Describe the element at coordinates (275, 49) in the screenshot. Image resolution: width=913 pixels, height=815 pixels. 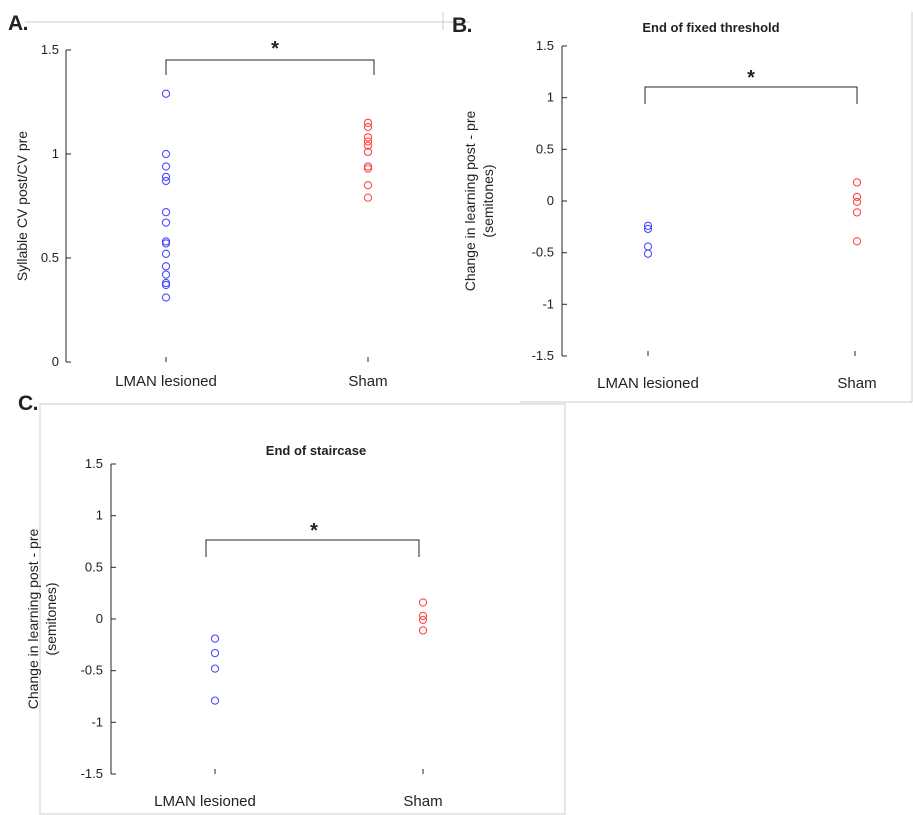
I see `panel-a-significance-star: *` at that location.